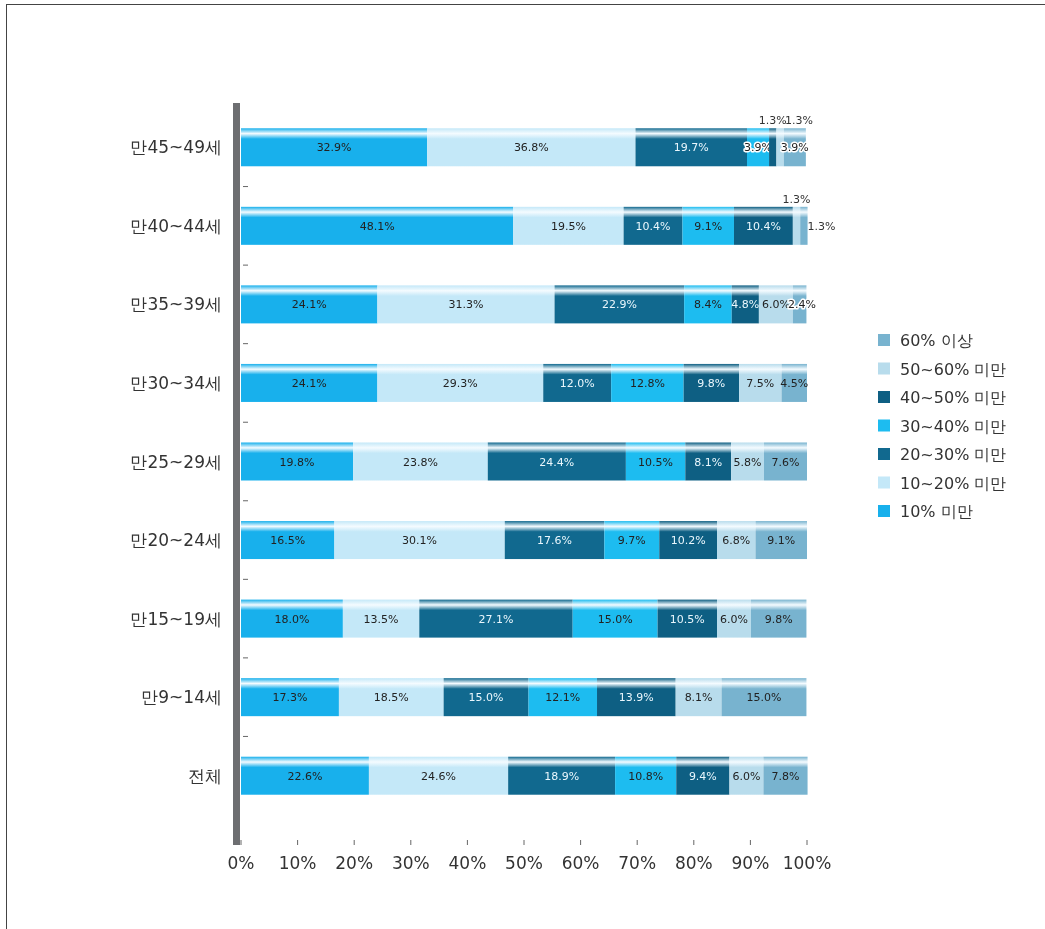 This screenshot has height=929, width=1045. Describe the element at coordinates (467, 863) in the screenshot. I see `x-tick-label: 40%` at that location.